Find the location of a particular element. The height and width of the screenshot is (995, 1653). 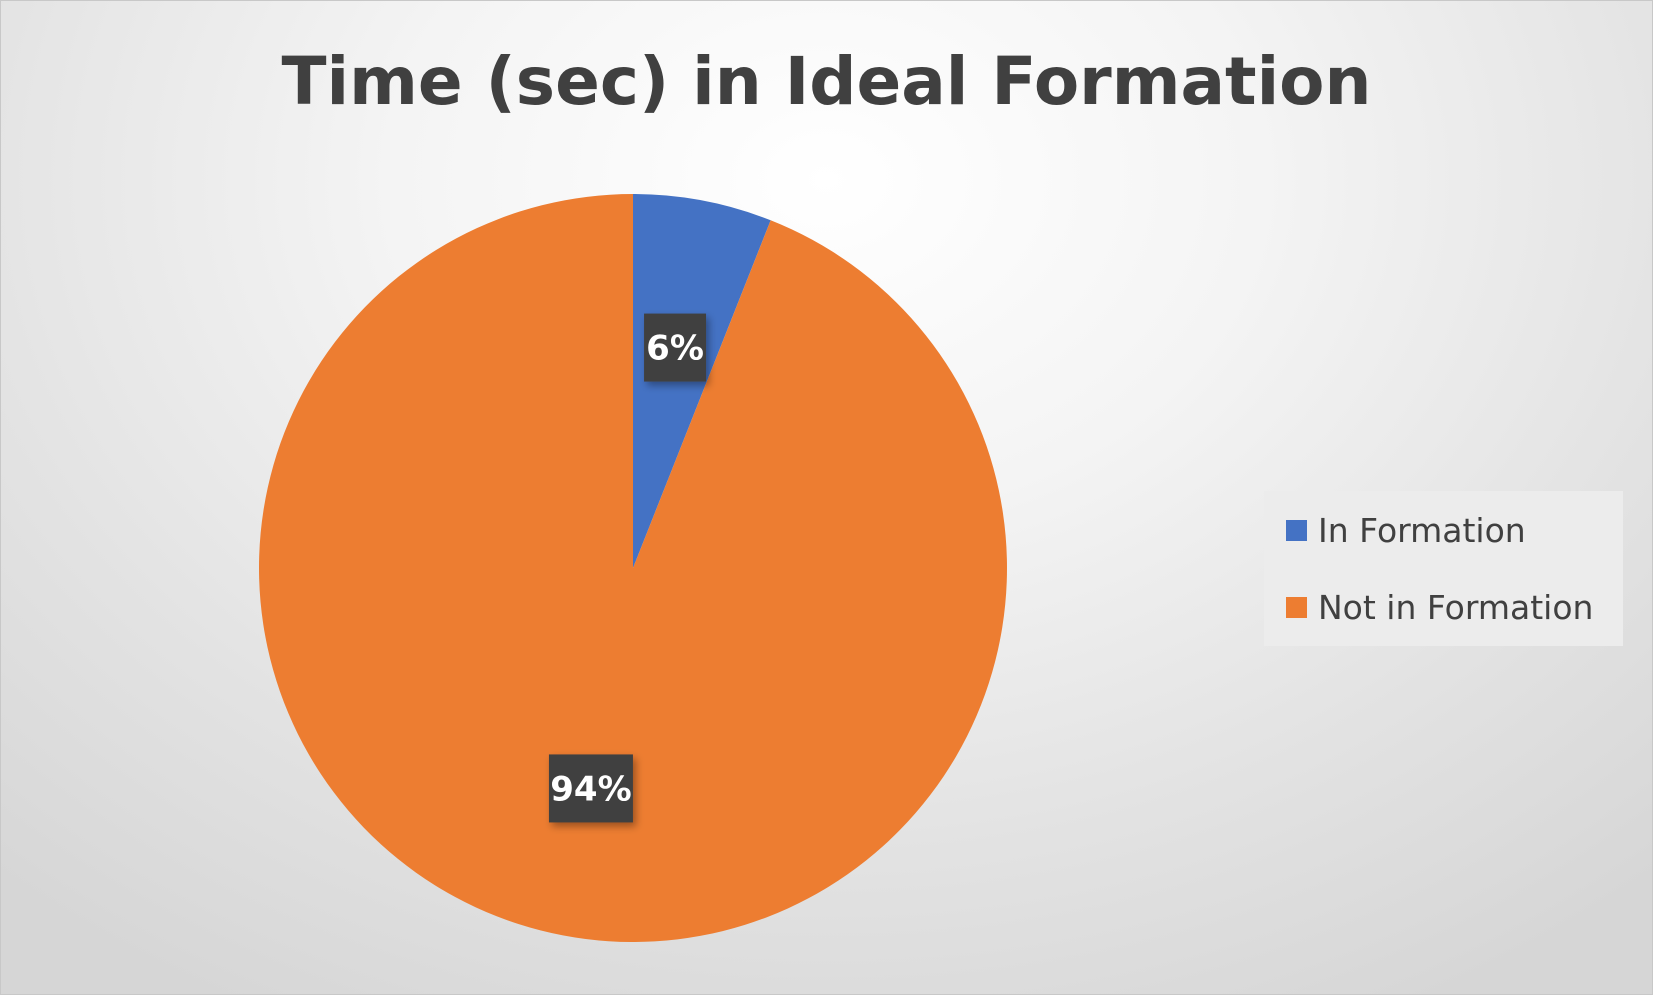

data-label-in-formation: 6% is located at coordinates (675, 347).